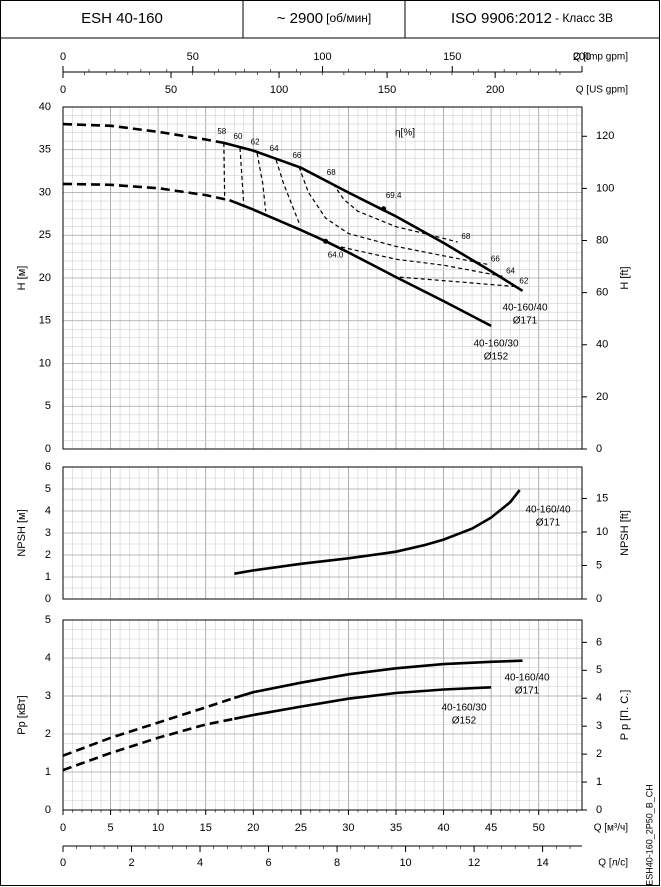 Image resolution: width=661 pixels, height=887 pixels. I want to click on x-tick-label: 12, so click(474, 863).